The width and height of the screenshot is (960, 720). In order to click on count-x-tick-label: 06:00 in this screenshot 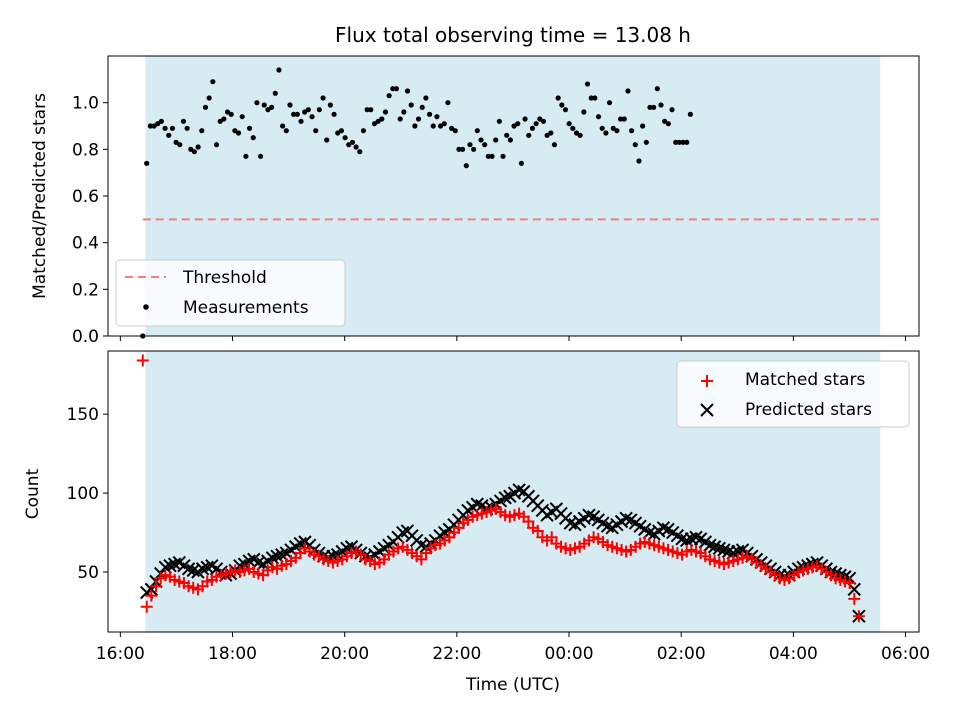, I will do `click(905, 654)`.